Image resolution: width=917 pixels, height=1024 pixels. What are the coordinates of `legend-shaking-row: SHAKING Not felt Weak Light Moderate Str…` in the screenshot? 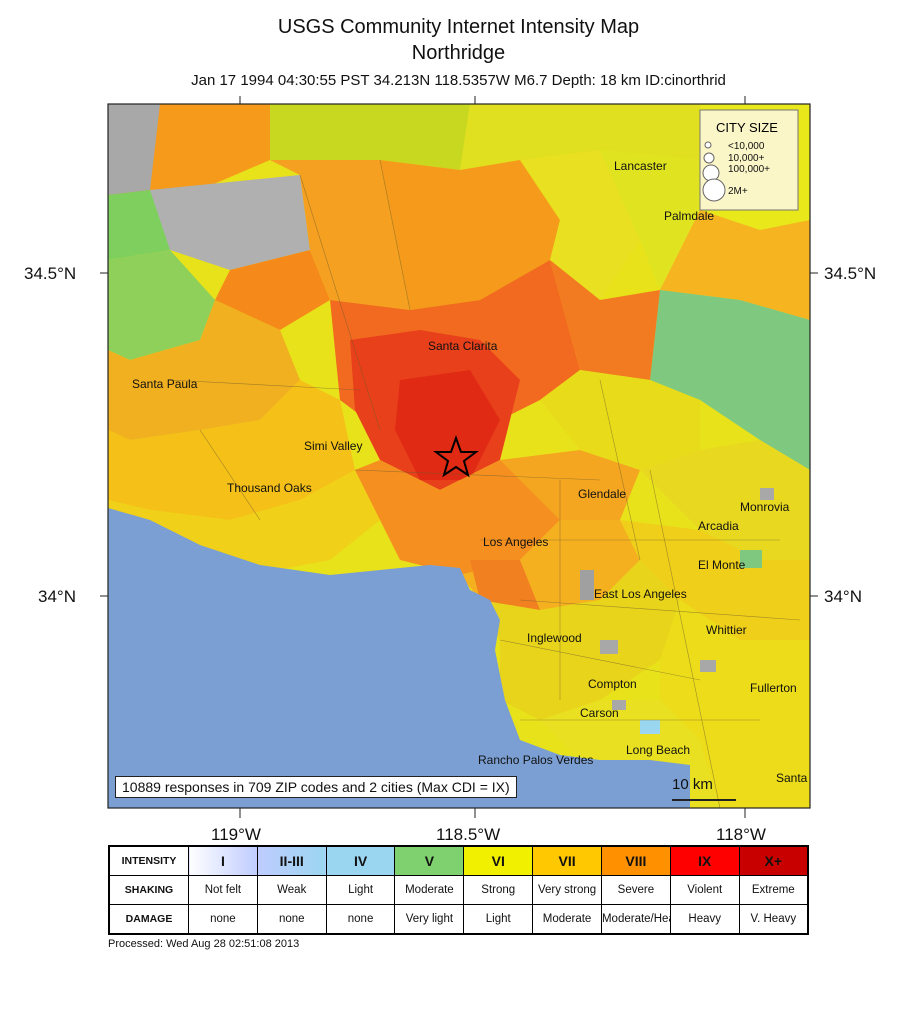 It's located at (458, 890).